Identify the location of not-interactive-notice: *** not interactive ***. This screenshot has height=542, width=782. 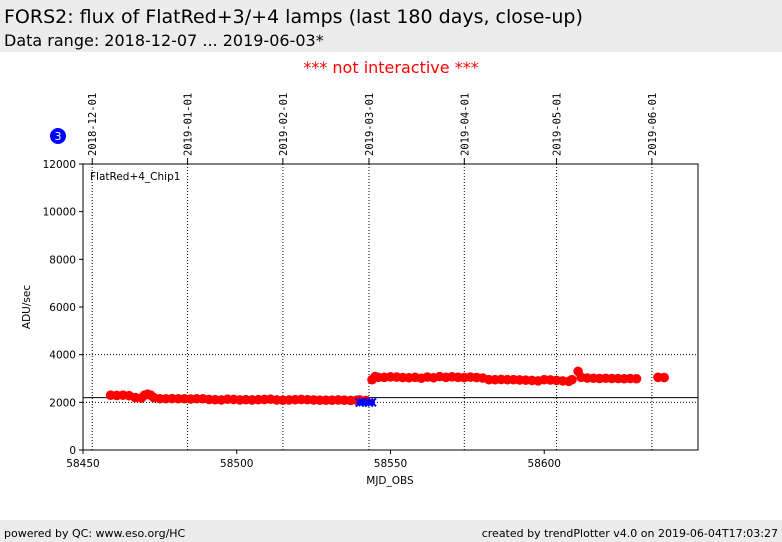
(391, 67).